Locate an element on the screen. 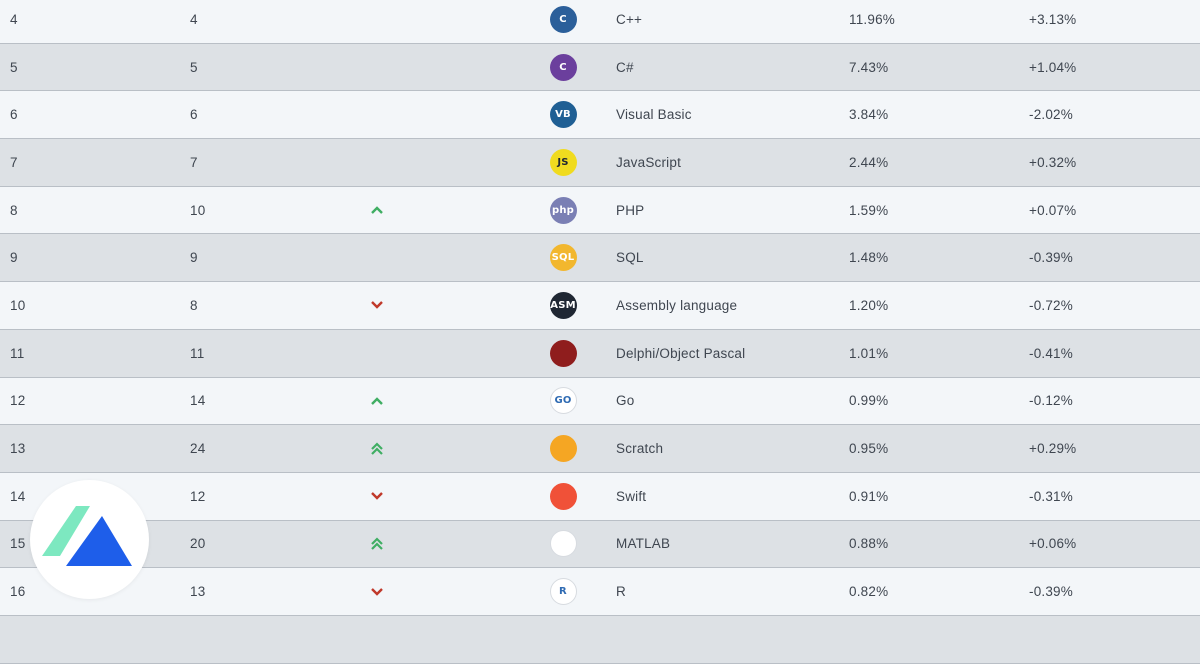 The width and height of the screenshot is (1200, 664). language-name: MATLAB is located at coordinates (643, 544).